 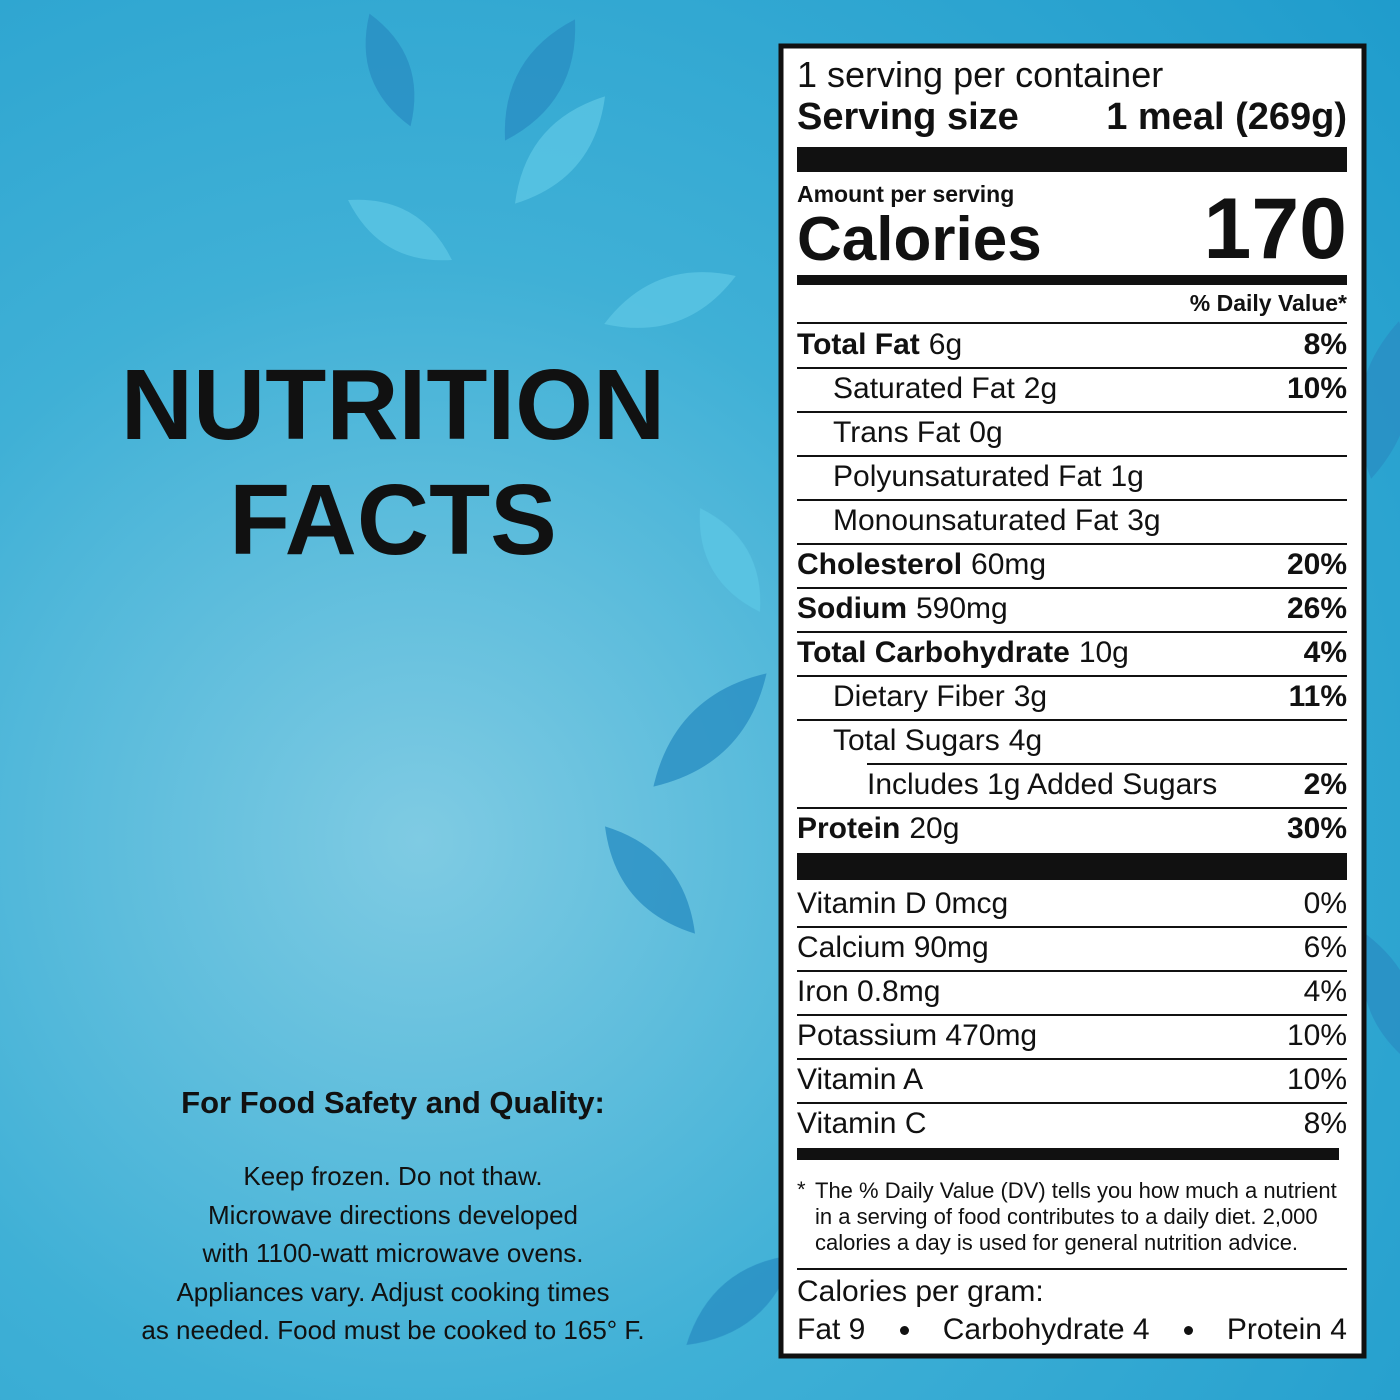 What do you see at coordinates (1325, 903) in the screenshot?
I see `vitamin-dv: 0%` at bounding box center [1325, 903].